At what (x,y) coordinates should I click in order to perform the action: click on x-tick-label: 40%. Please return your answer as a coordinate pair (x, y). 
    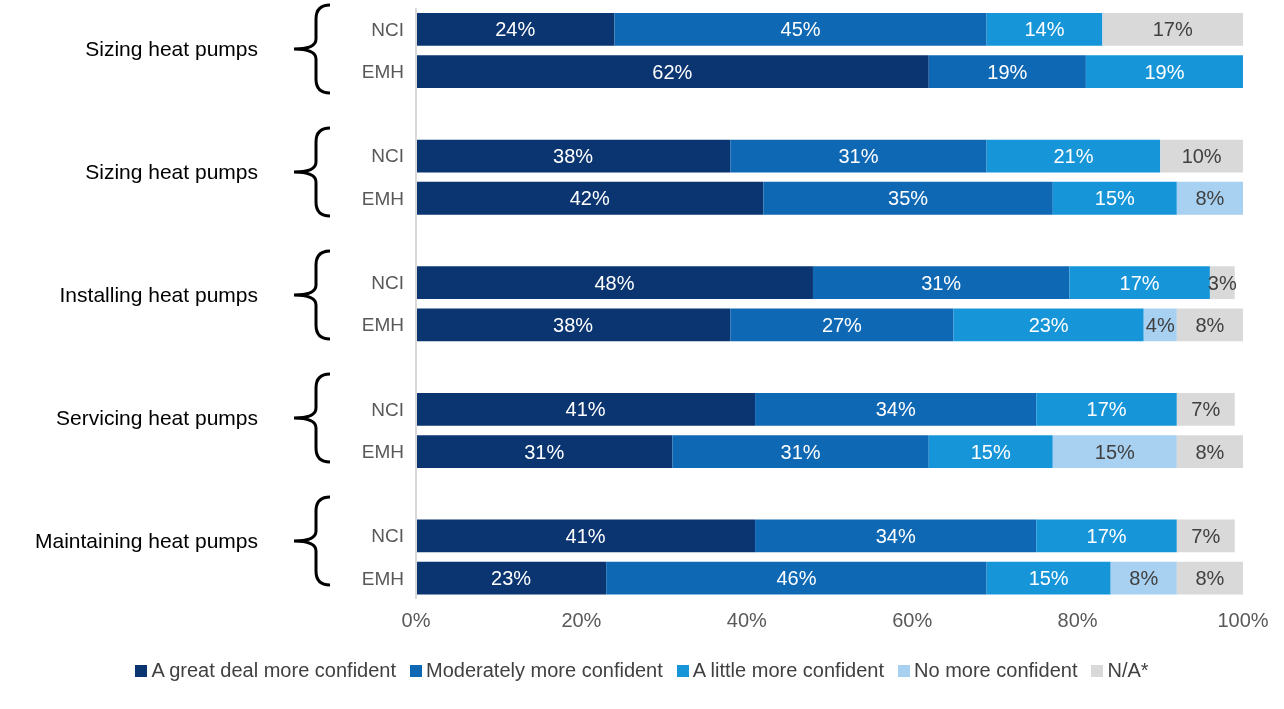
    Looking at the image, I should click on (747, 620).